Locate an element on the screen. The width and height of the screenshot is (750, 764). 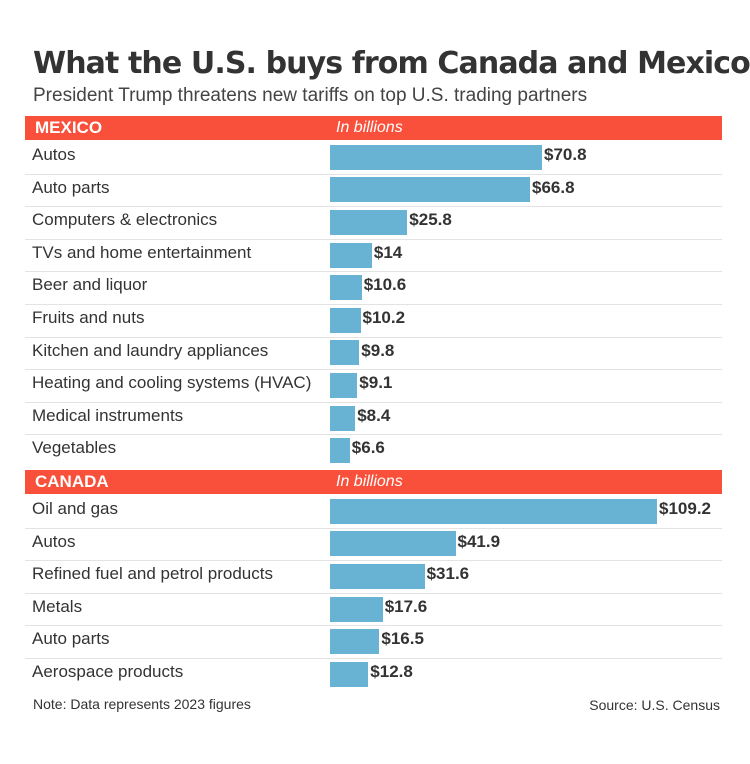
mexico-category-label: Heating and cooling systems (HVAC) is located at coordinates (172, 382).